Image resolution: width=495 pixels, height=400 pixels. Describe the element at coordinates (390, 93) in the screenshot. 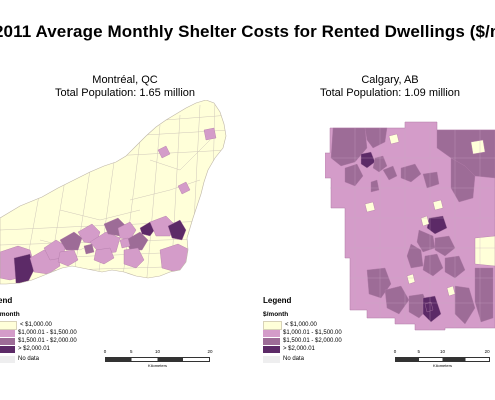

I see `calgary-population-label: Total Population: 1.09 million` at that location.